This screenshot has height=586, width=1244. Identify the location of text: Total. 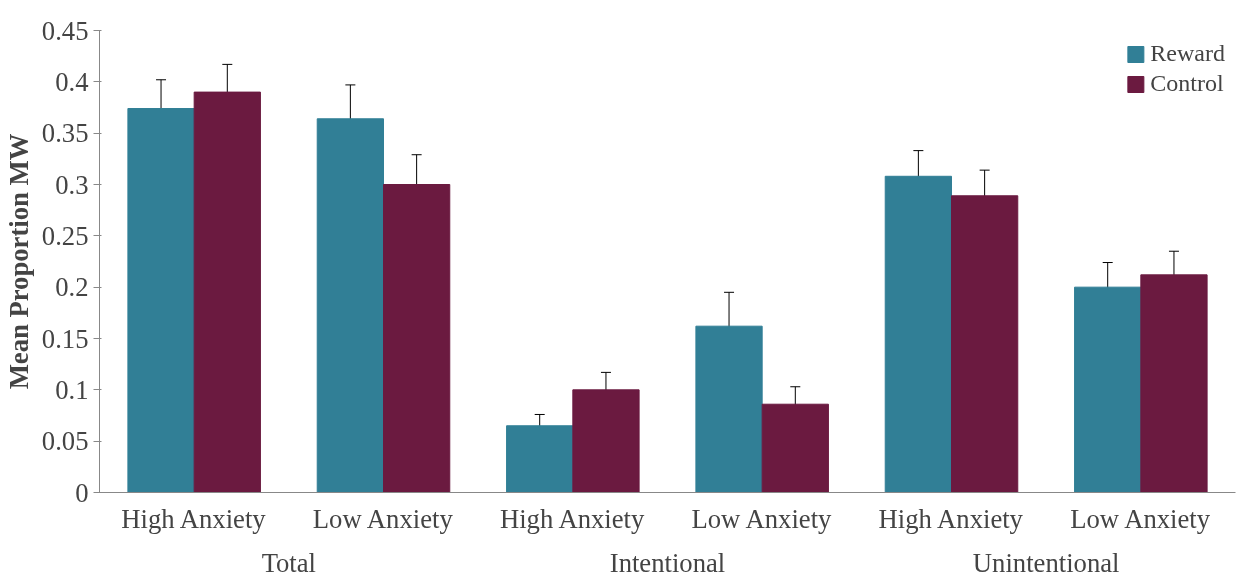
(289, 562).